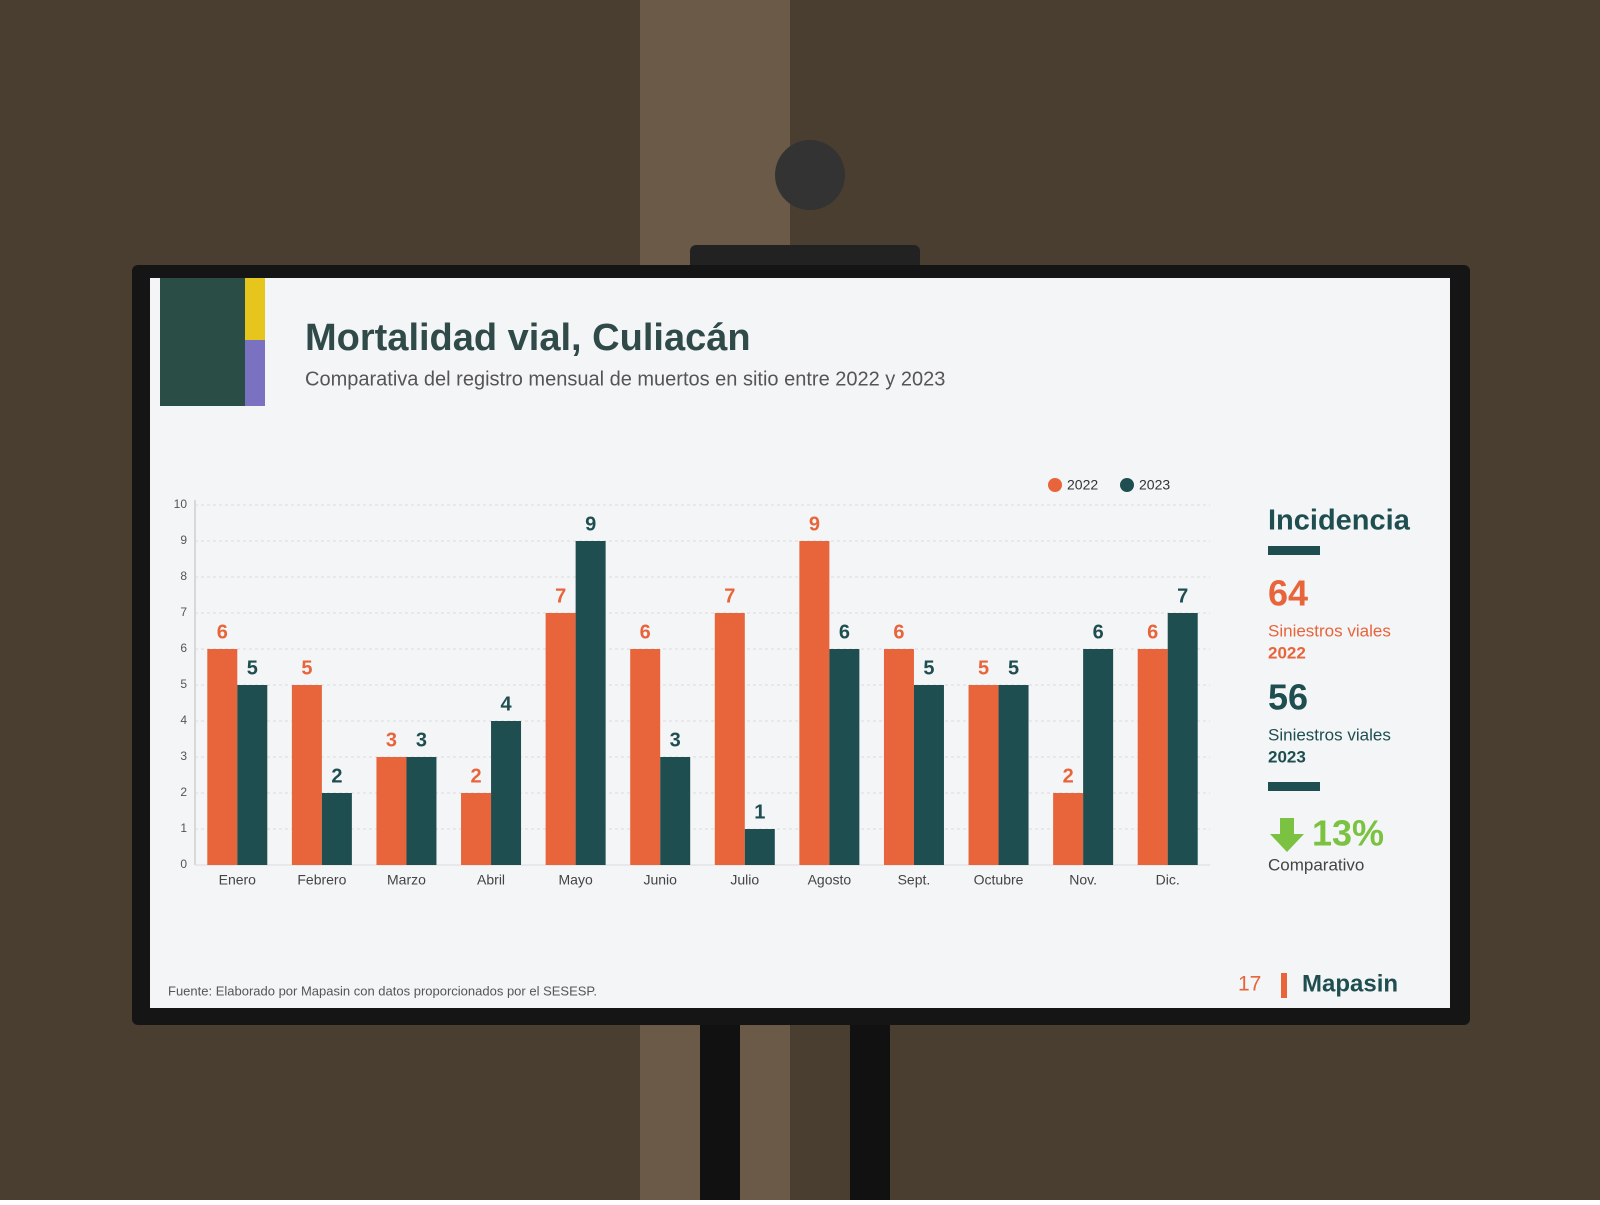 The image size is (1600, 1205). Describe the element at coordinates (660, 880) in the screenshot. I see `x-tick-label: Junio` at that location.